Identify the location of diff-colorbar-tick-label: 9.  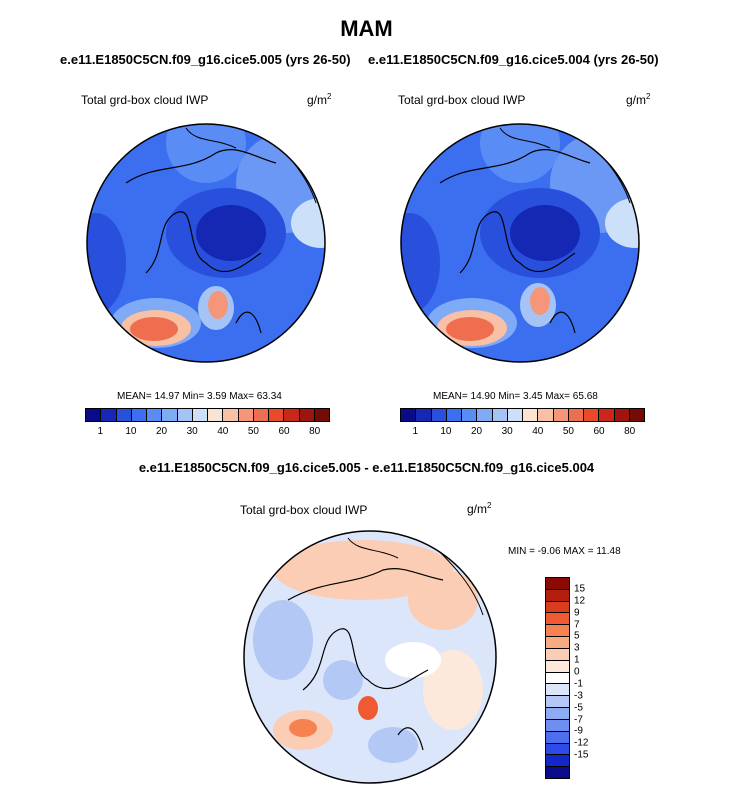
(577, 613).